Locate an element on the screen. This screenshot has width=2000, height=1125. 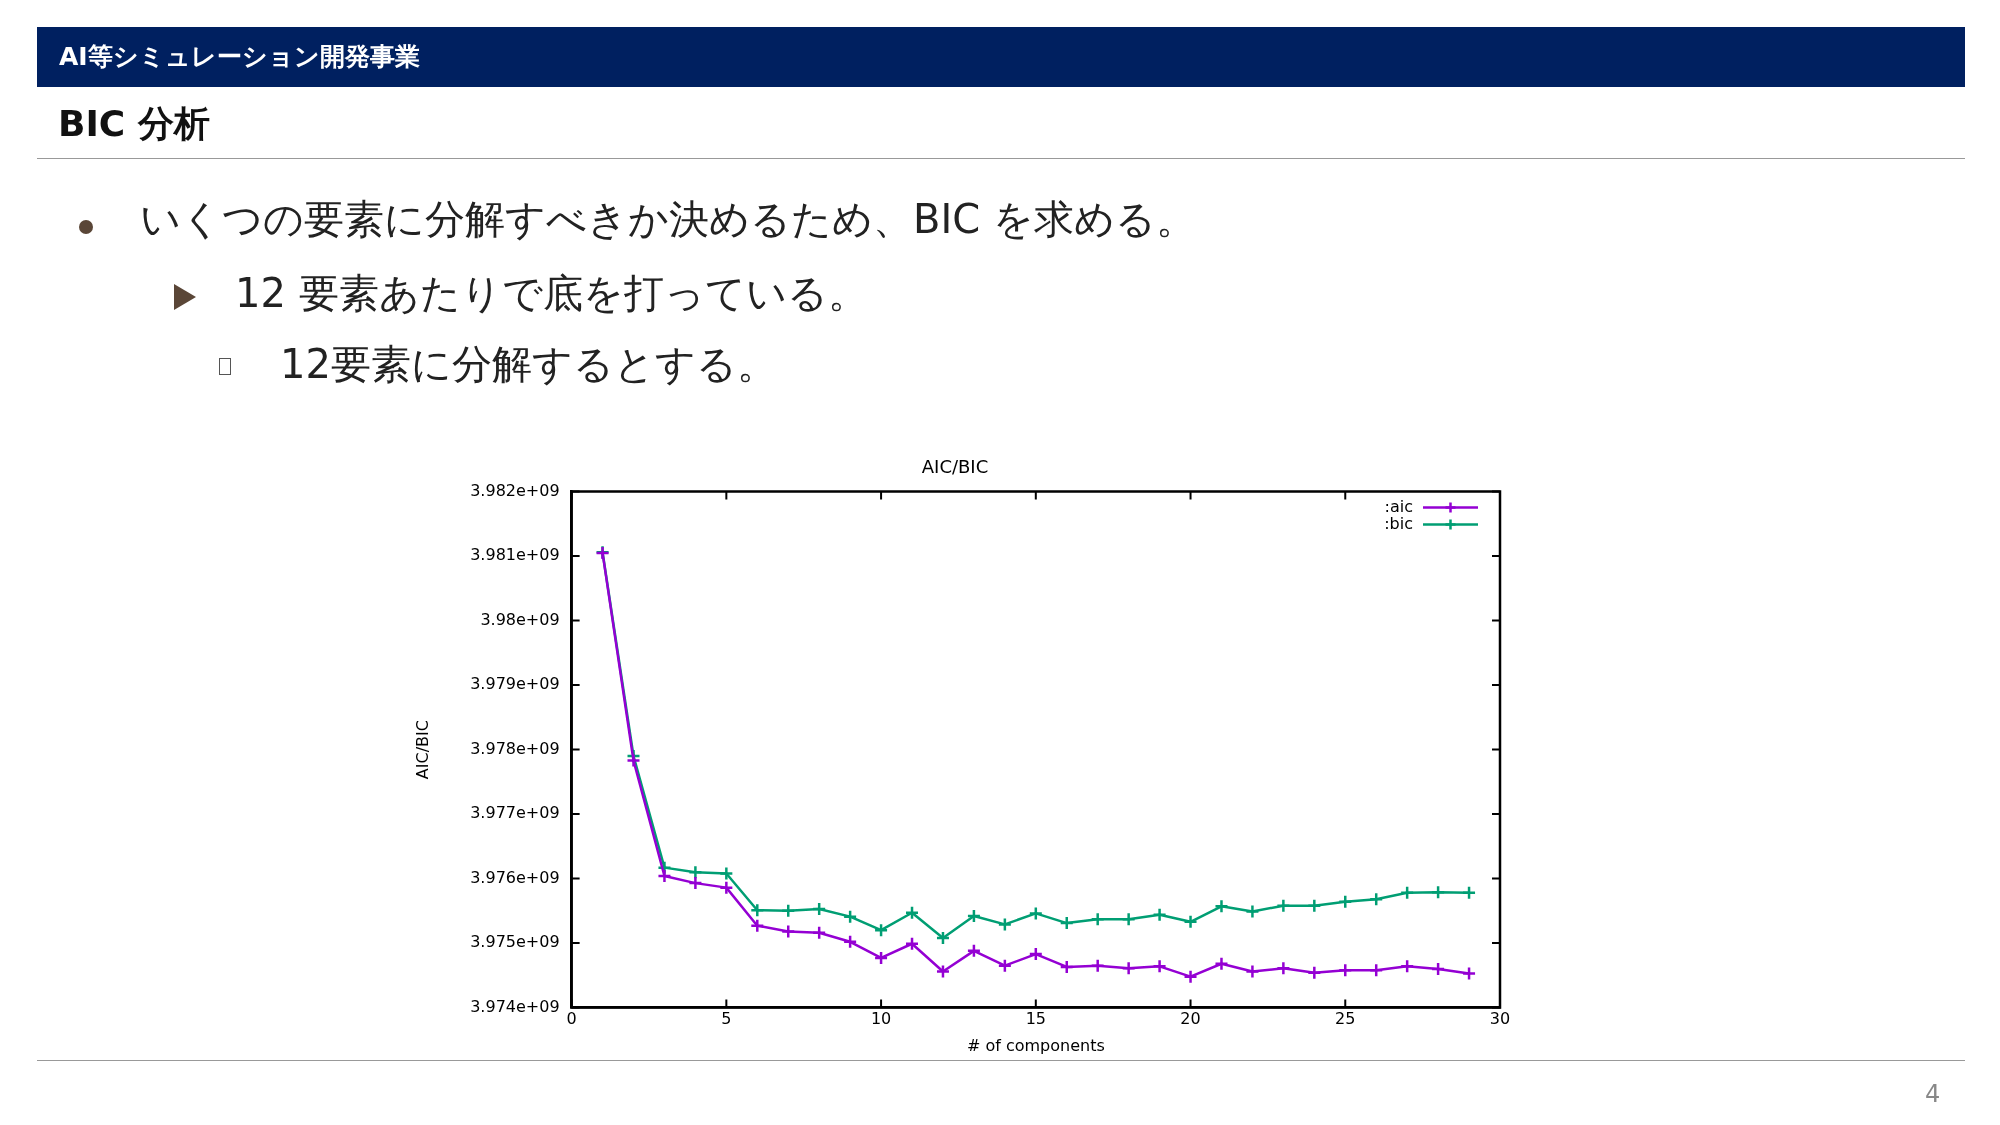
x-tick-label: 10 is located at coordinates (881, 1019).